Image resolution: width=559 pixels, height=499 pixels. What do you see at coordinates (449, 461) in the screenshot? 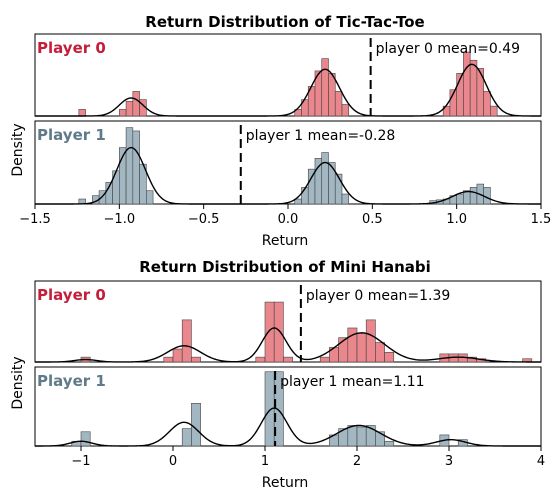
I see `x-tick-label: 3` at bounding box center [449, 461].